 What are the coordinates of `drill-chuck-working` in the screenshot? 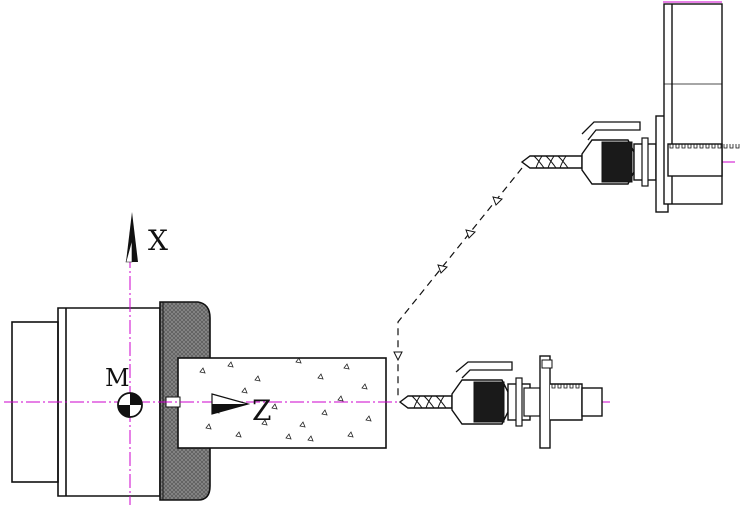 It's located at (527, 402).